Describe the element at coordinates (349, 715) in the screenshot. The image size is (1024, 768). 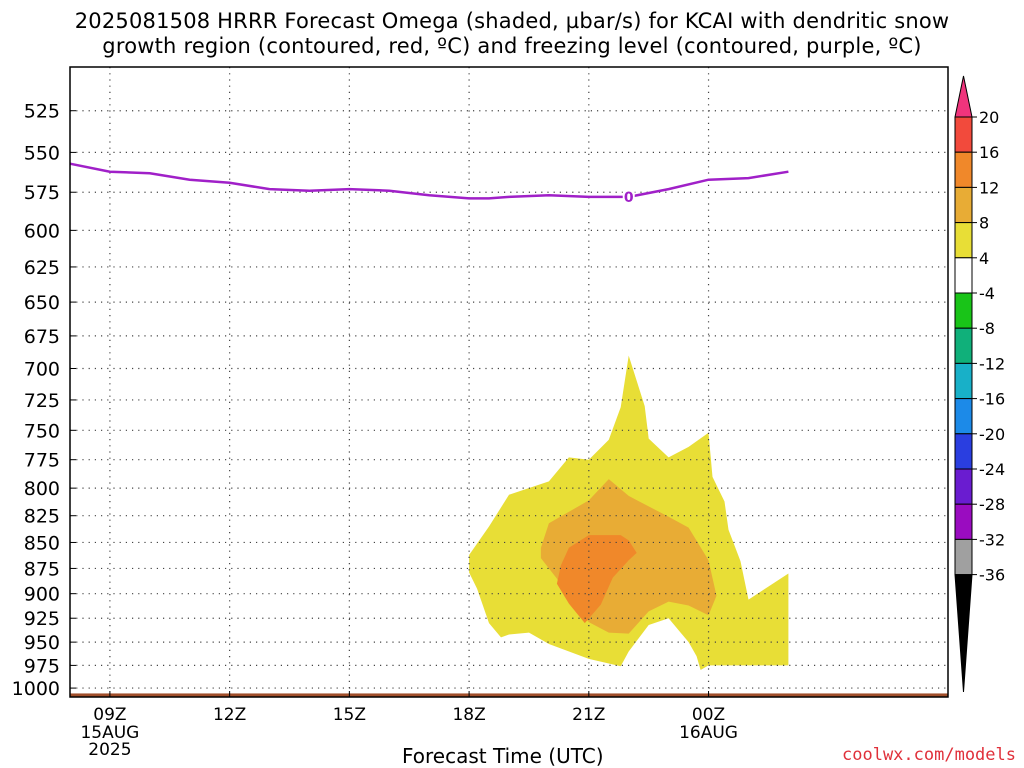
I see `x-tick-label-15Z: 15Z` at that location.